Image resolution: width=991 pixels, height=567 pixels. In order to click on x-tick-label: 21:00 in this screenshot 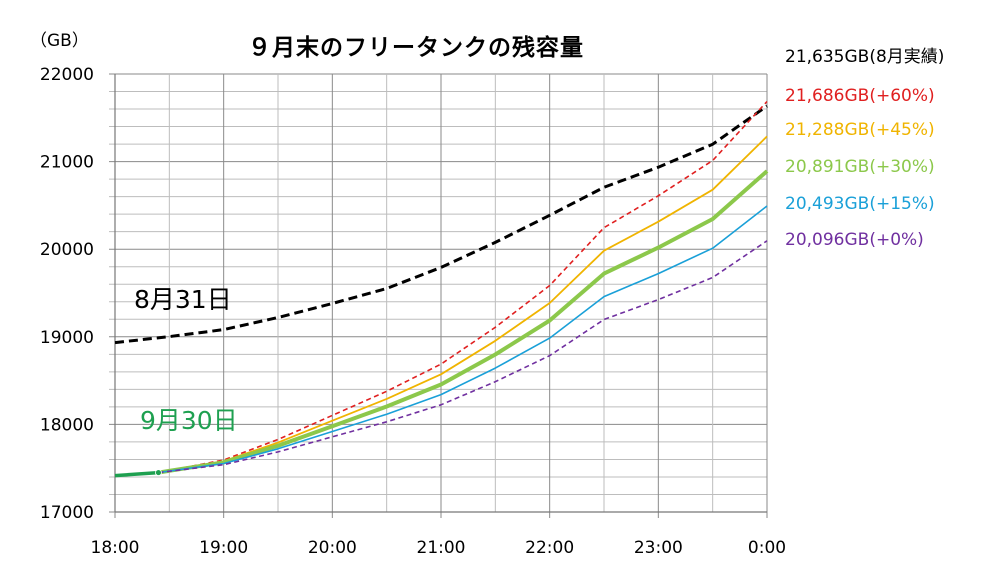, I will do `click(441, 548)`.